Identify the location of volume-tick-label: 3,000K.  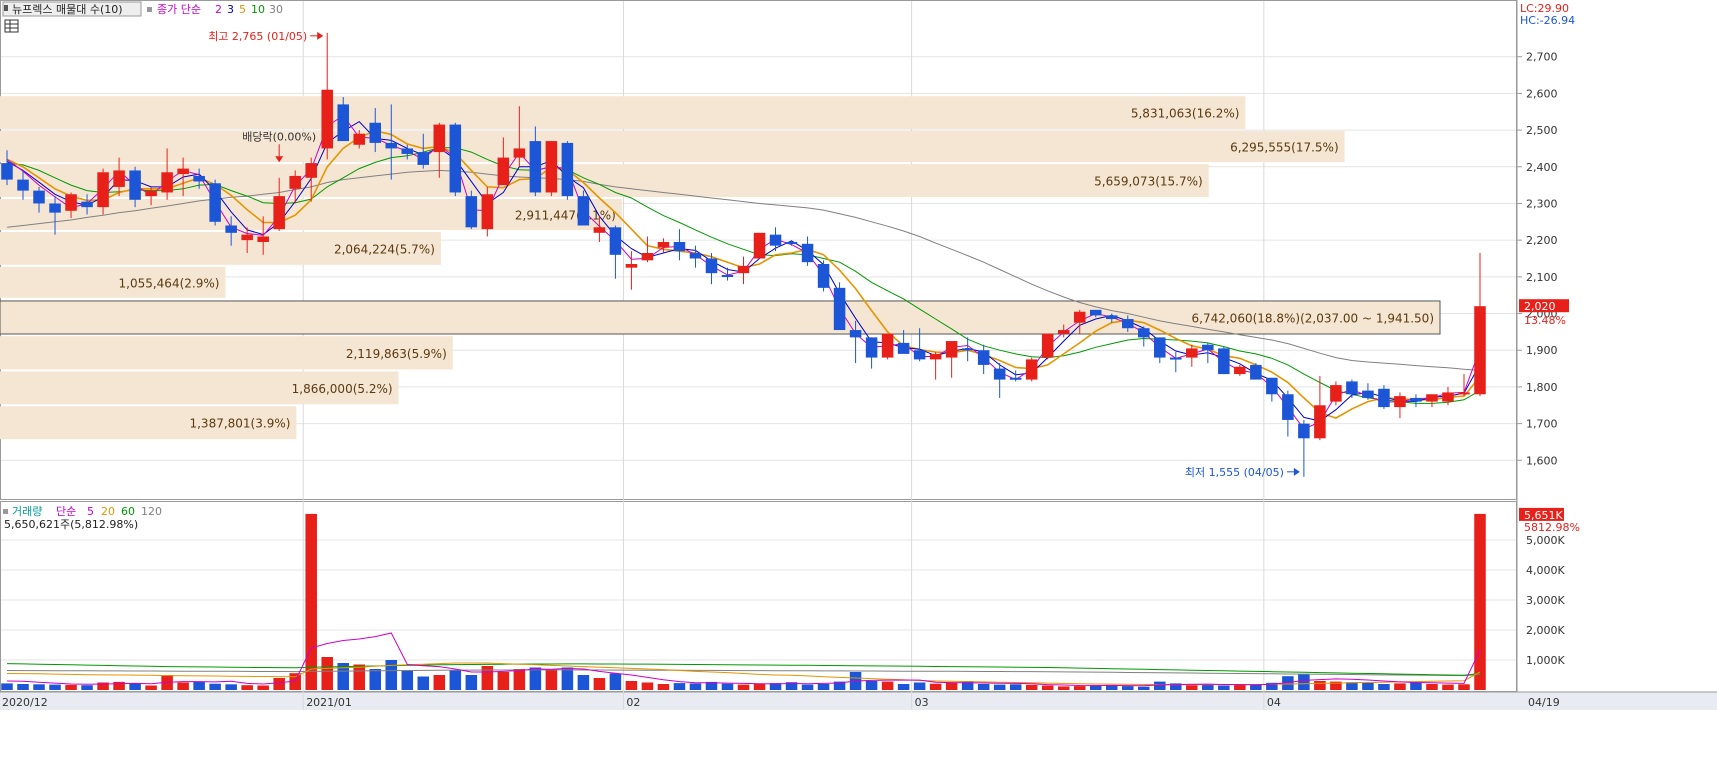
(1545, 600).